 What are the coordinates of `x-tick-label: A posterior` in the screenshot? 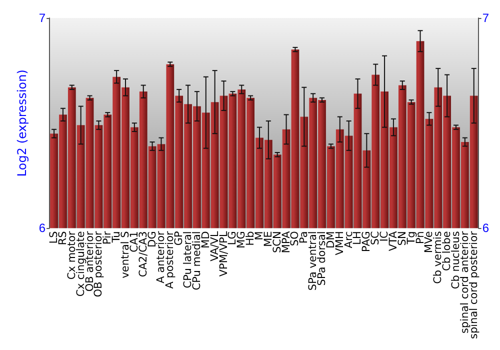 It's located at (170, 259).